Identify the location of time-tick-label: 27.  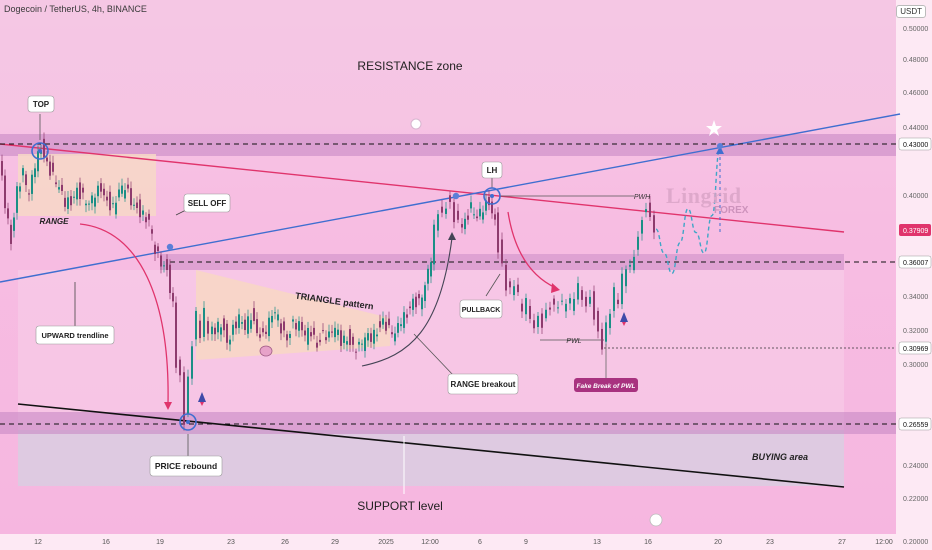
(842, 542).